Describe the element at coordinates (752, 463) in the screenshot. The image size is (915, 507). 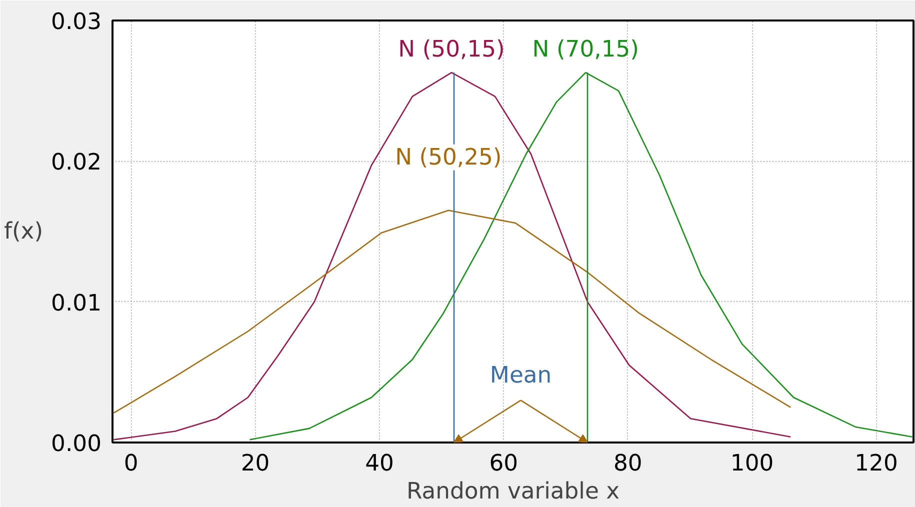
I see `x-tick-label: 100` at that location.